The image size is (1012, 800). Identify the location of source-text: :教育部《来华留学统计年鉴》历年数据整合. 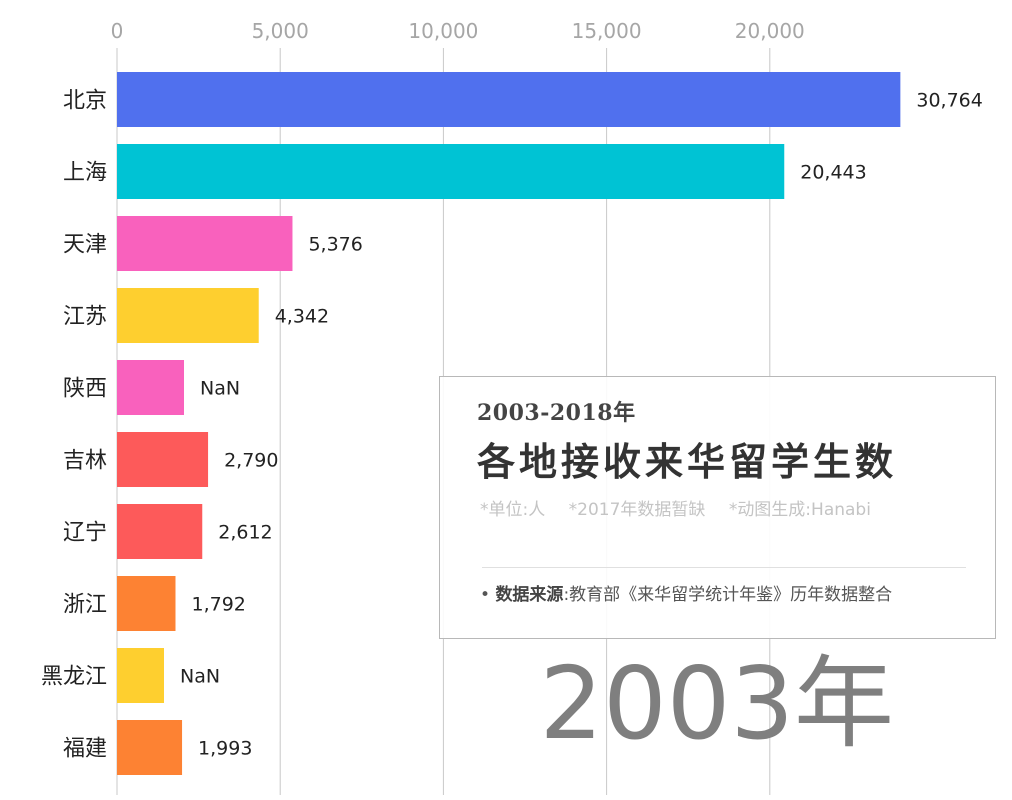
(728, 595).